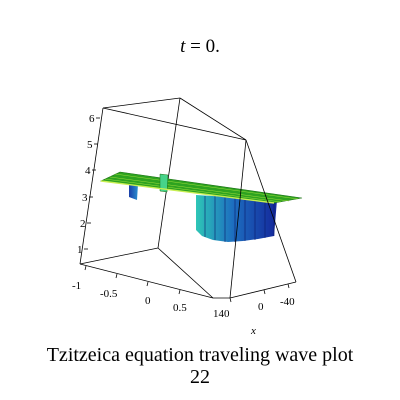 The height and width of the screenshot is (400, 400). I want to click on caption-line-2: 22, so click(200, 377).